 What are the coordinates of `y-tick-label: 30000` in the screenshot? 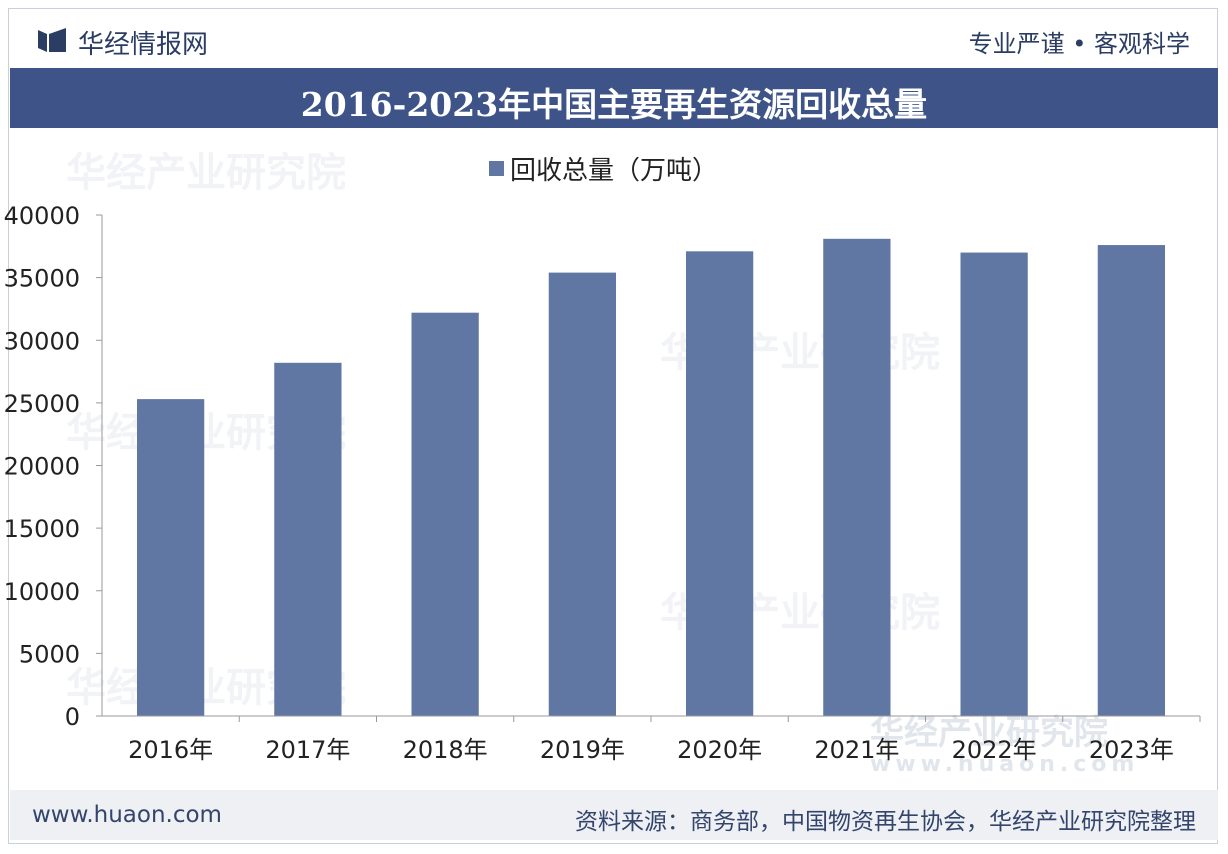 It's located at (42, 341).